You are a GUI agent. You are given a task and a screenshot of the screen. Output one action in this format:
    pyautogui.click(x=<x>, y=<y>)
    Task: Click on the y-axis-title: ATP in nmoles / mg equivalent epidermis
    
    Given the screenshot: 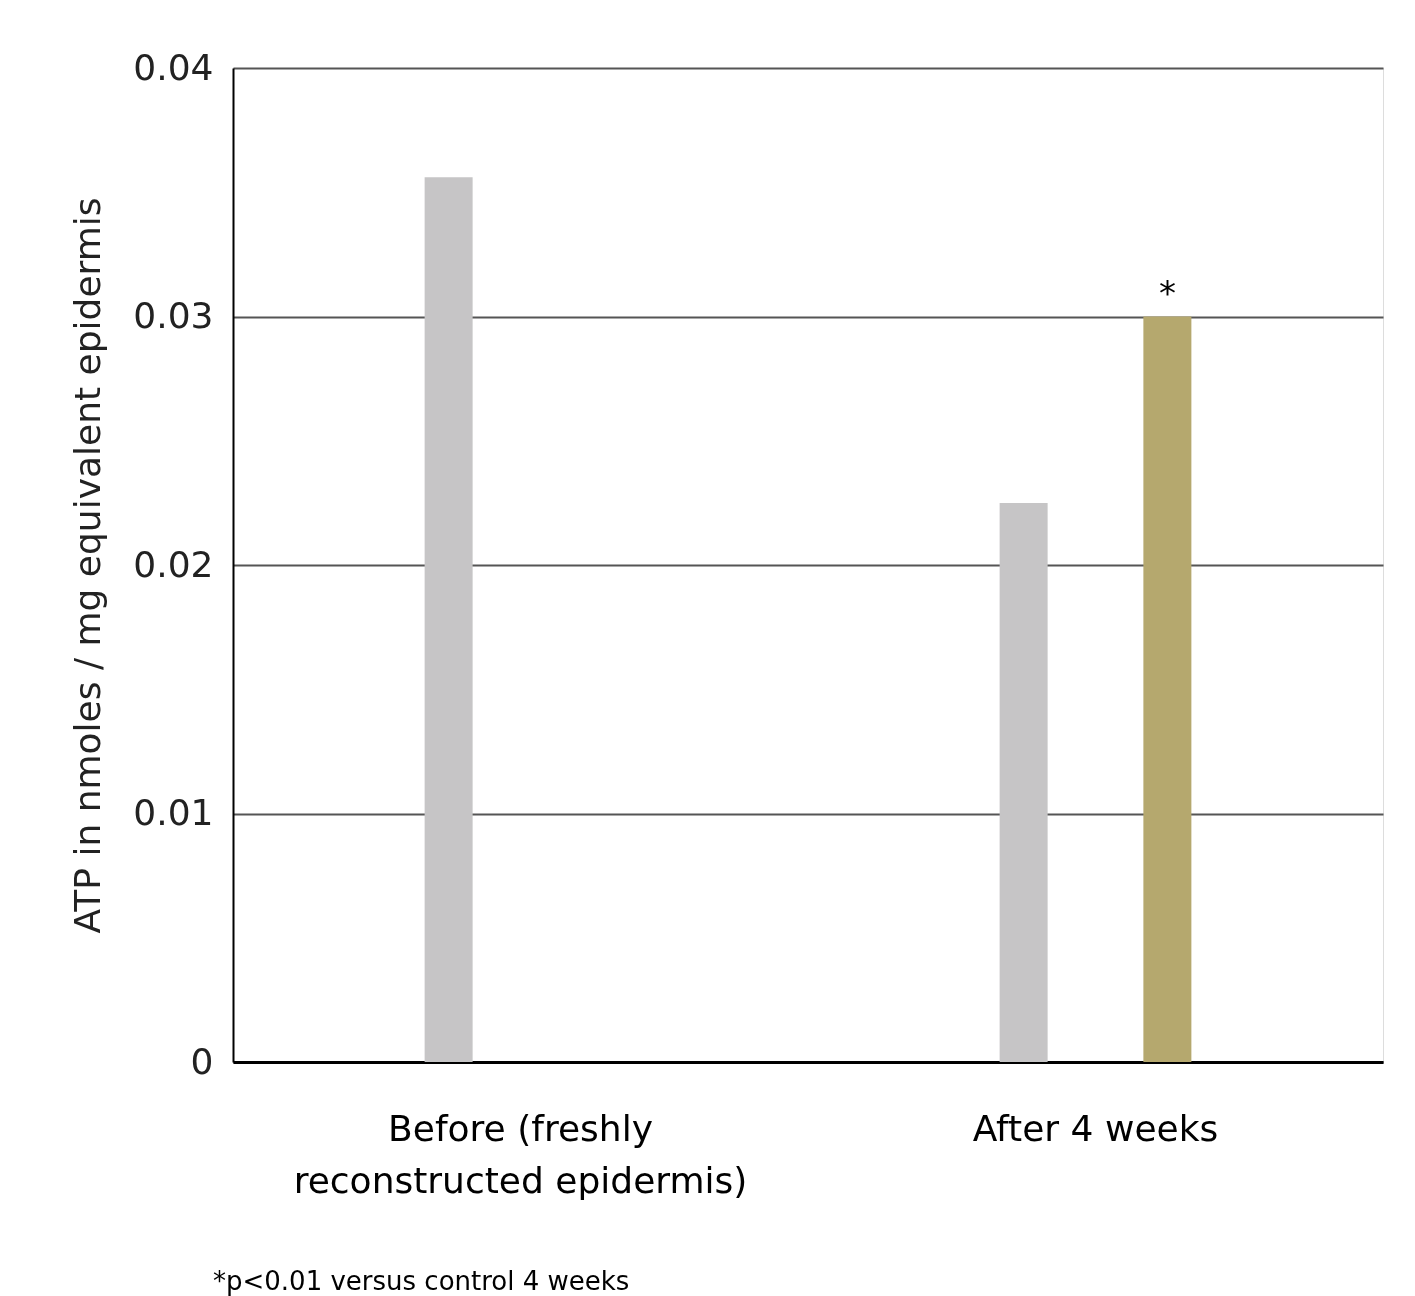 What is the action you would take?
    pyautogui.click(x=88, y=565)
    